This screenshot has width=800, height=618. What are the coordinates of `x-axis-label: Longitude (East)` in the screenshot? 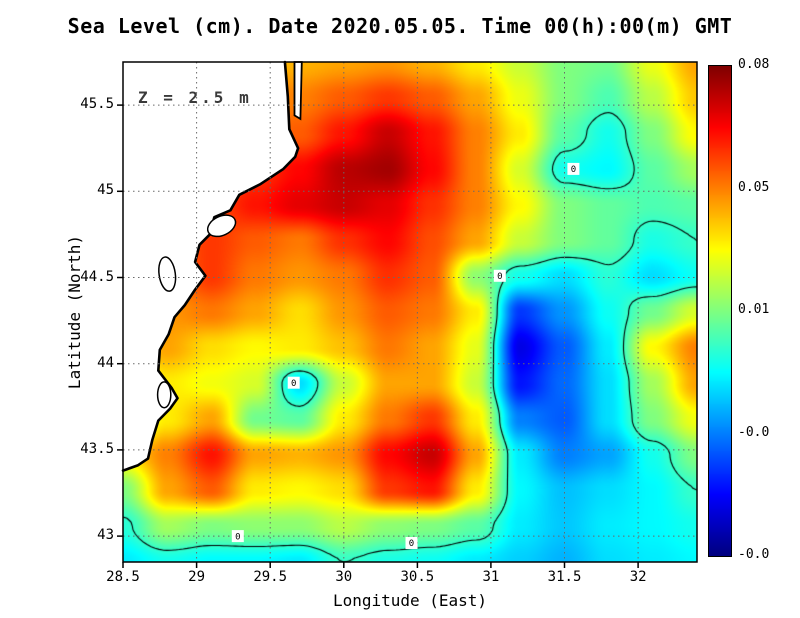 It's located at (410, 600).